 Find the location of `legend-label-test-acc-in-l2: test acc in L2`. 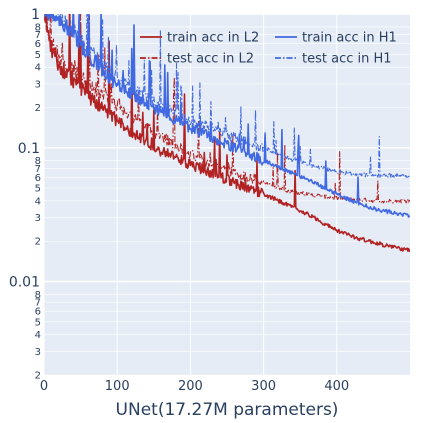

legend-label-test-acc-in-l2: test acc in L2 is located at coordinates (210, 59).